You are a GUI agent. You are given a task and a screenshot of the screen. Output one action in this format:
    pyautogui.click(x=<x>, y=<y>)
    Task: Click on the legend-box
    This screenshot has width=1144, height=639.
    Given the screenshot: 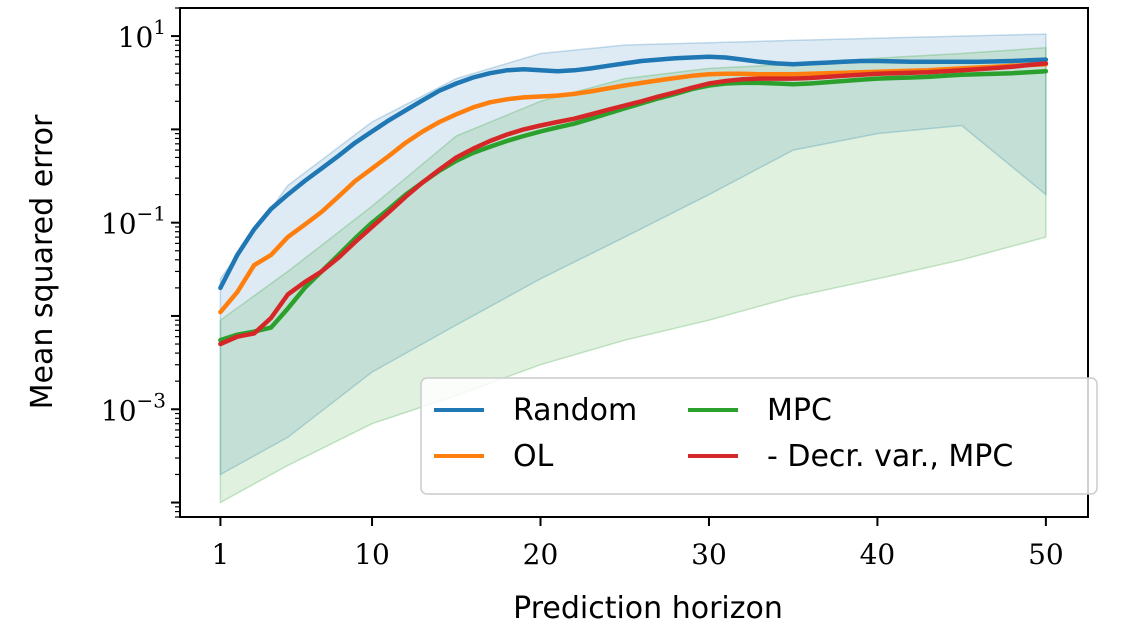 What is the action you would take?
    pyautogui.click(x=759, y=436)
    